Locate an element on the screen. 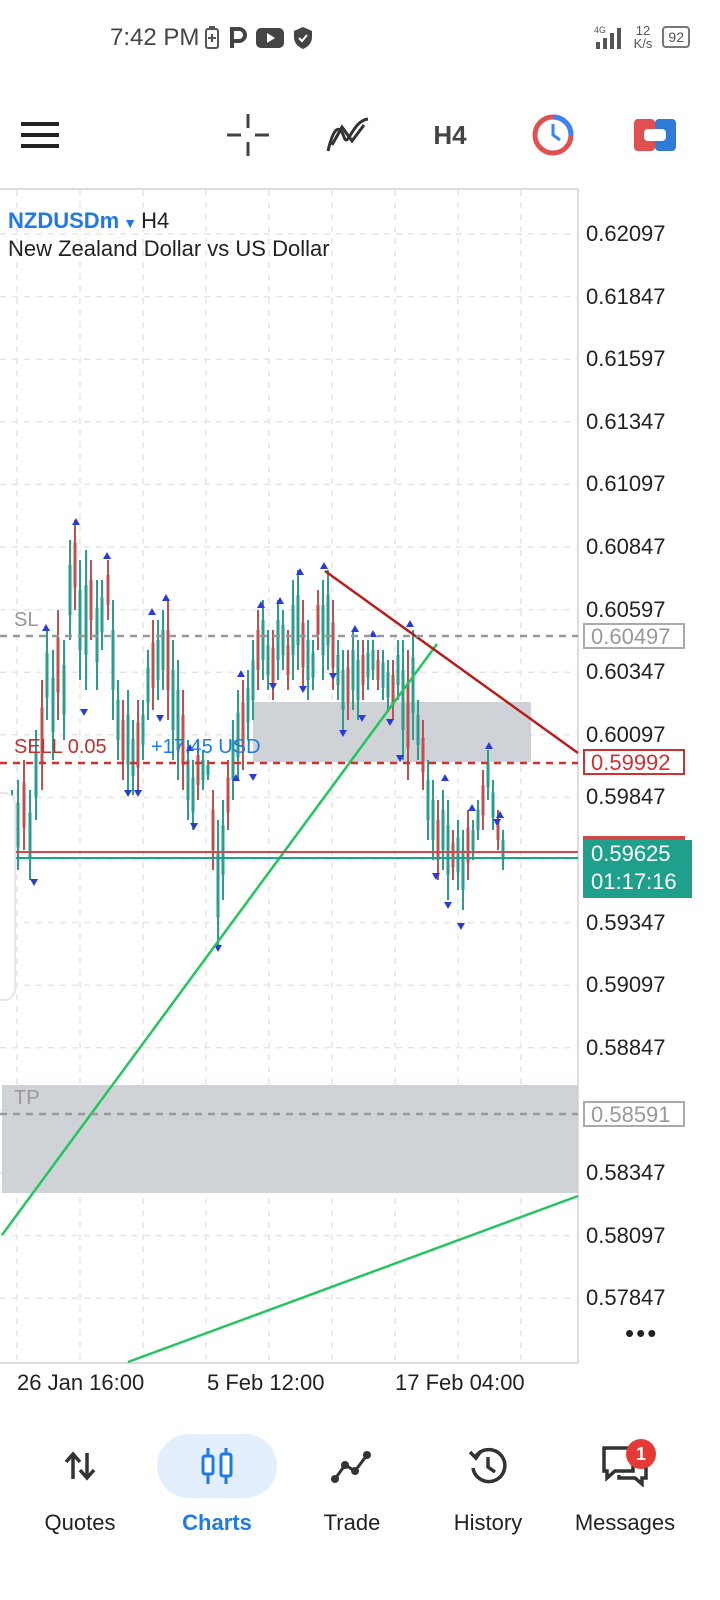  menu-button is located at coordinates (40, 135).